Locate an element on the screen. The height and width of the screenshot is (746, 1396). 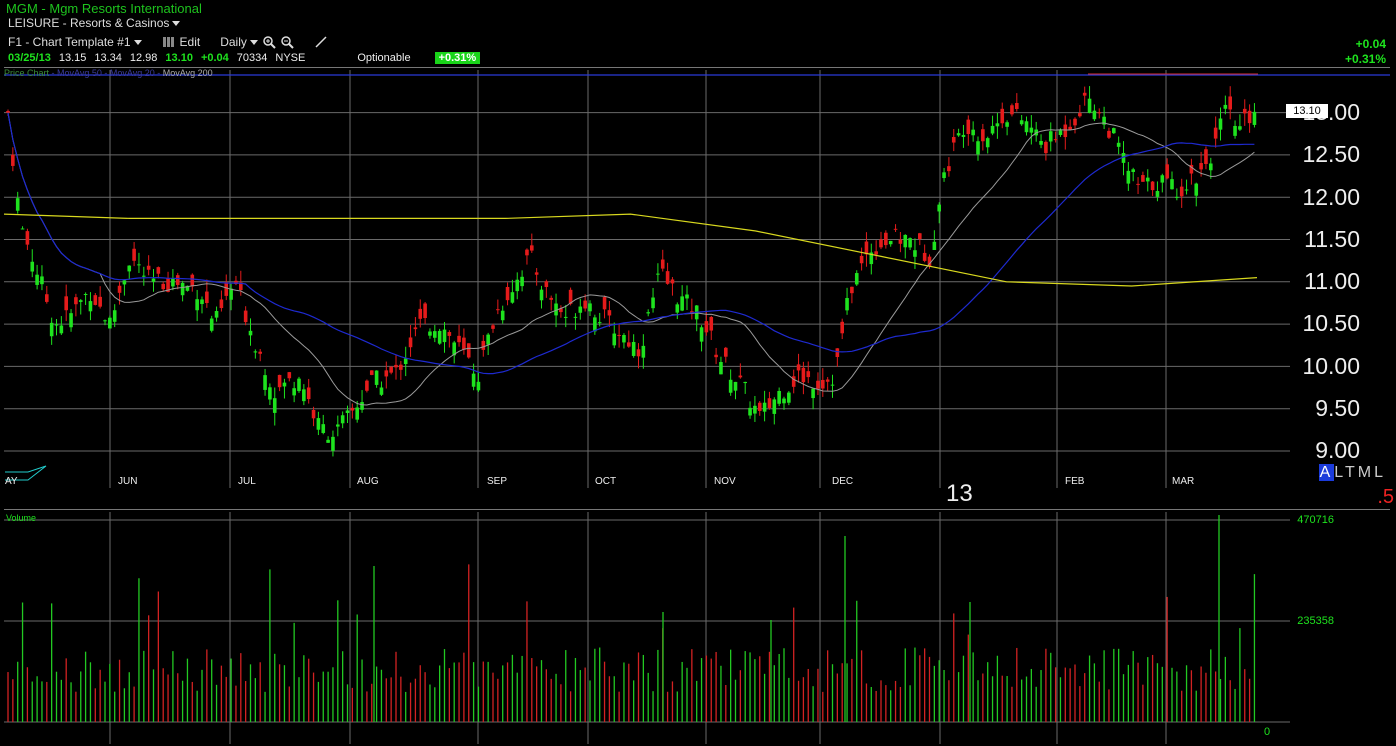
period-dropdown: Daily is located at coordinates (239, 42).